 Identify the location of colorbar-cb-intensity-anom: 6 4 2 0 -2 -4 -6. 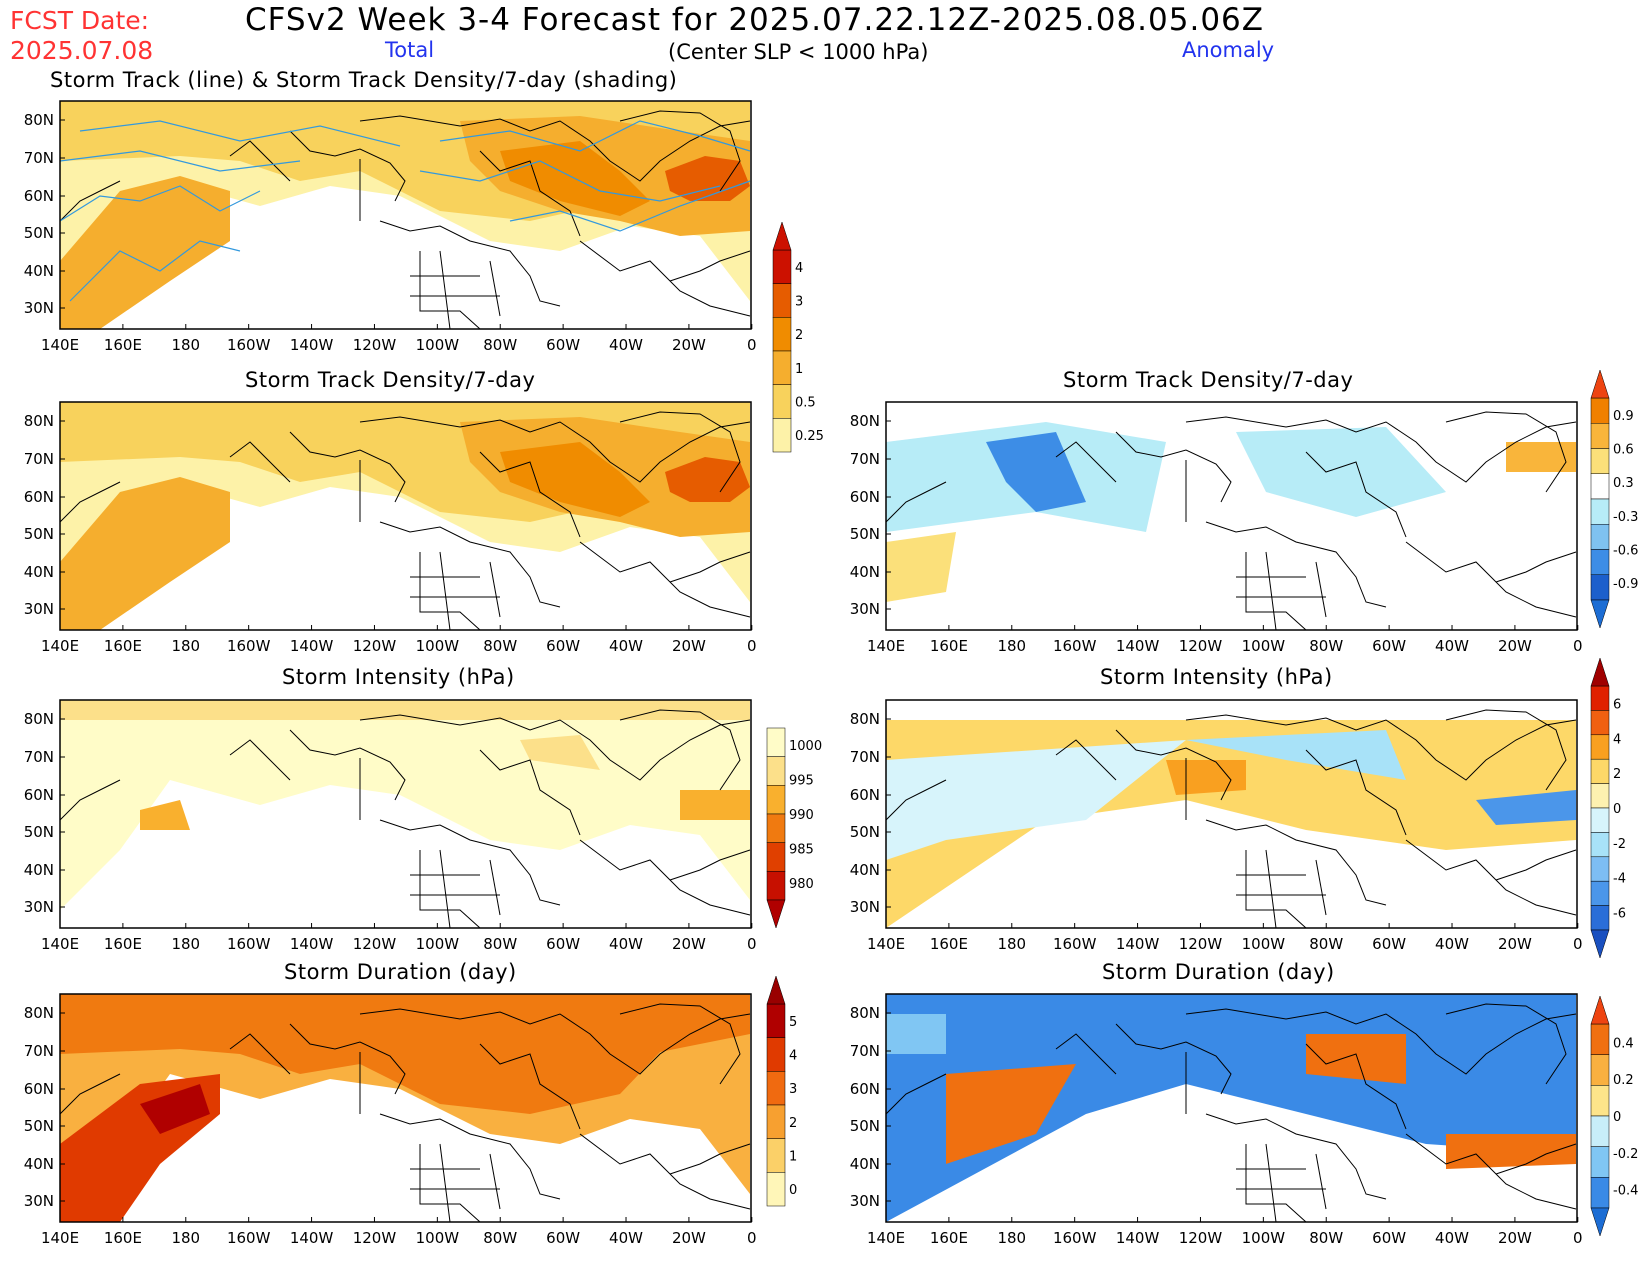
(1608, 808).